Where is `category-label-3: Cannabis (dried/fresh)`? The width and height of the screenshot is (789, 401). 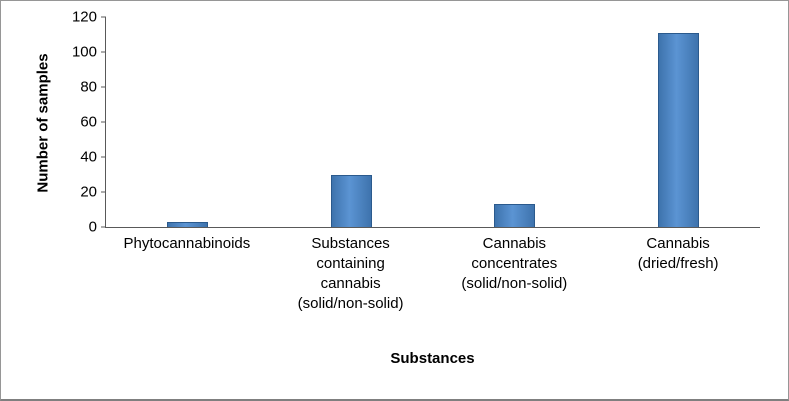 category-label-3: Cannabis (dried/fresh) is located at coordinates (678, 253).